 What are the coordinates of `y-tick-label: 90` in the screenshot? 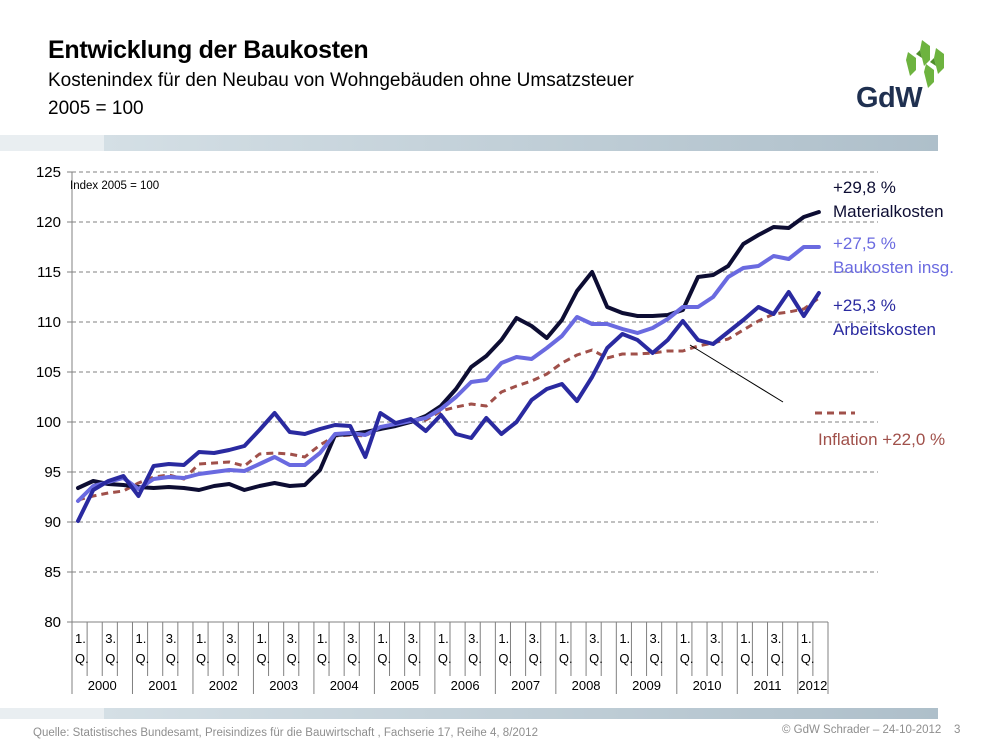 It's located at (52, 522).